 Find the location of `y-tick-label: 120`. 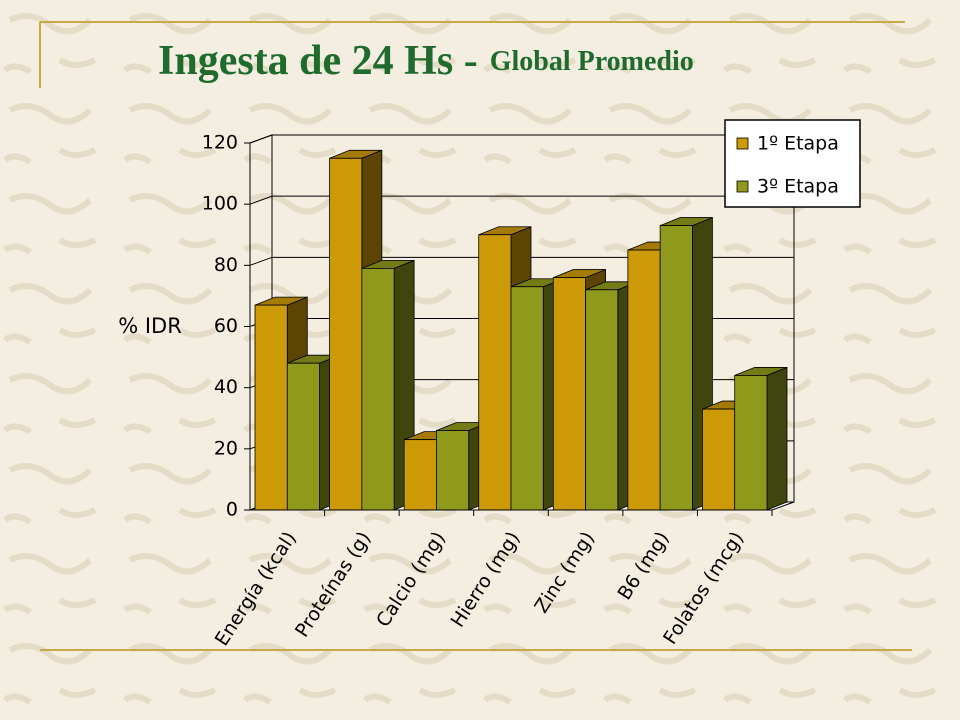

y-tick-label: 120 is located at coordinates (220, 143).